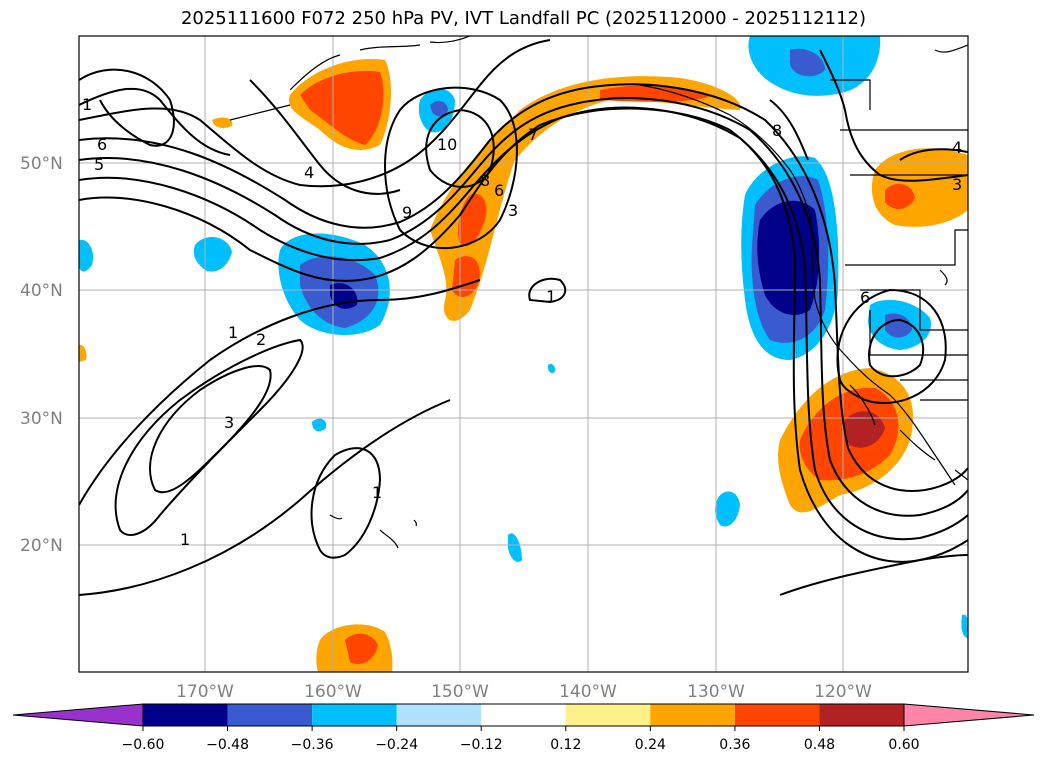 This screenshot has width=1047, height=765. What do you see at coordinates (41, 419) in the screenshot?
I see `lat-label-30n: 30°N` at bounding box center [41, 419].